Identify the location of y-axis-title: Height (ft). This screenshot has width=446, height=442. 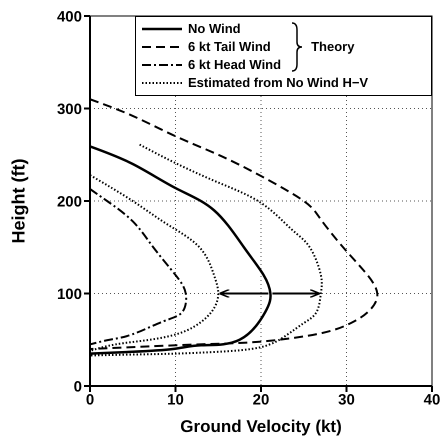
(18, 201).